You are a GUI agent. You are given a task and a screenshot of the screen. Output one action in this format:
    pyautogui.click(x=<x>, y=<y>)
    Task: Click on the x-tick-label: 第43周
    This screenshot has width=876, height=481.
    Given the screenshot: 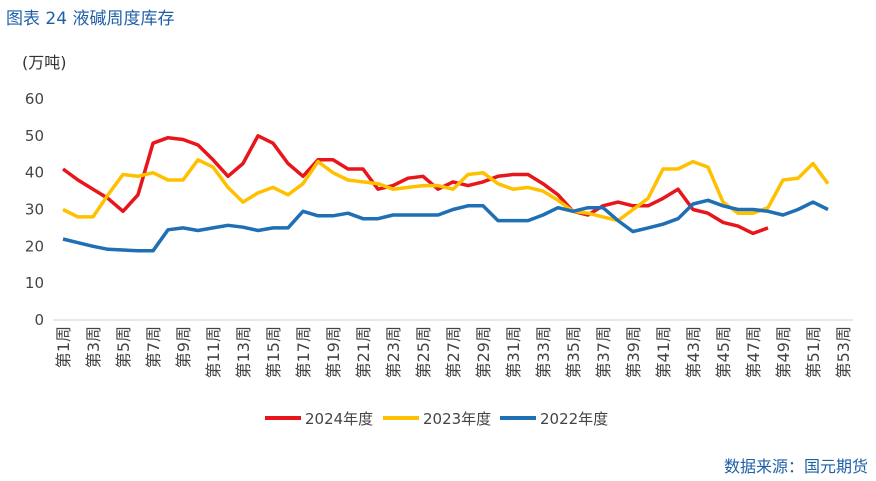 What is the action you would take?
    pyautogui.click(x=693, y=352)
    